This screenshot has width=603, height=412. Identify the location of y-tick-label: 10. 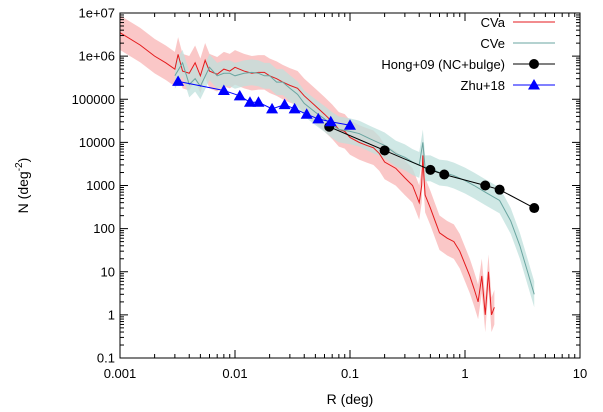
(108, 271).